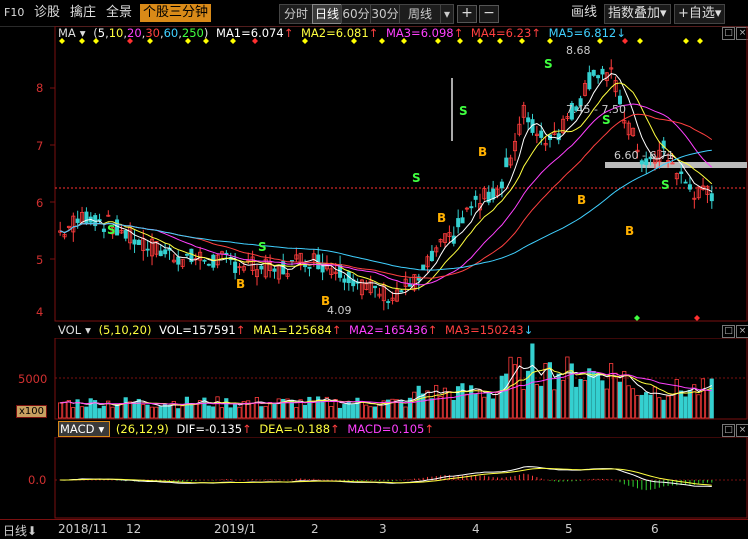 The image size is (748, 539). What do you see at coordinates (315, 529) in the screenshot?
I see `x-axis-label: 2` at bounding box center [315, 529].